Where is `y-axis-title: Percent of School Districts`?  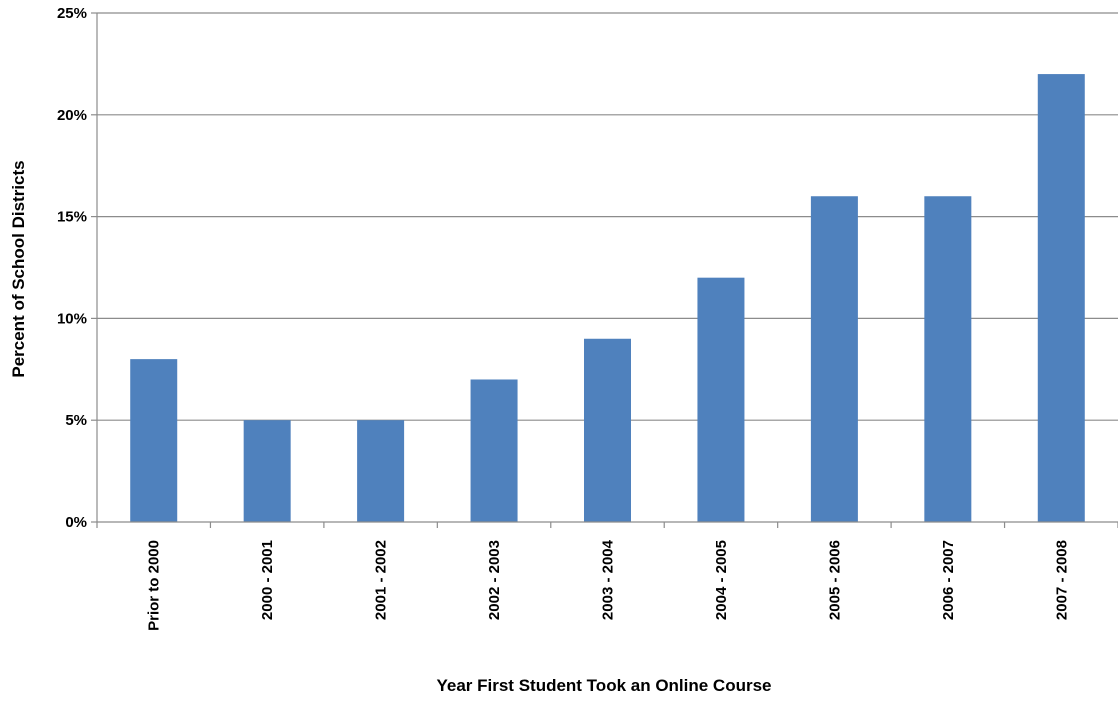 y-axis-title: Percent of School Districts is located at coordinates (18, 268).